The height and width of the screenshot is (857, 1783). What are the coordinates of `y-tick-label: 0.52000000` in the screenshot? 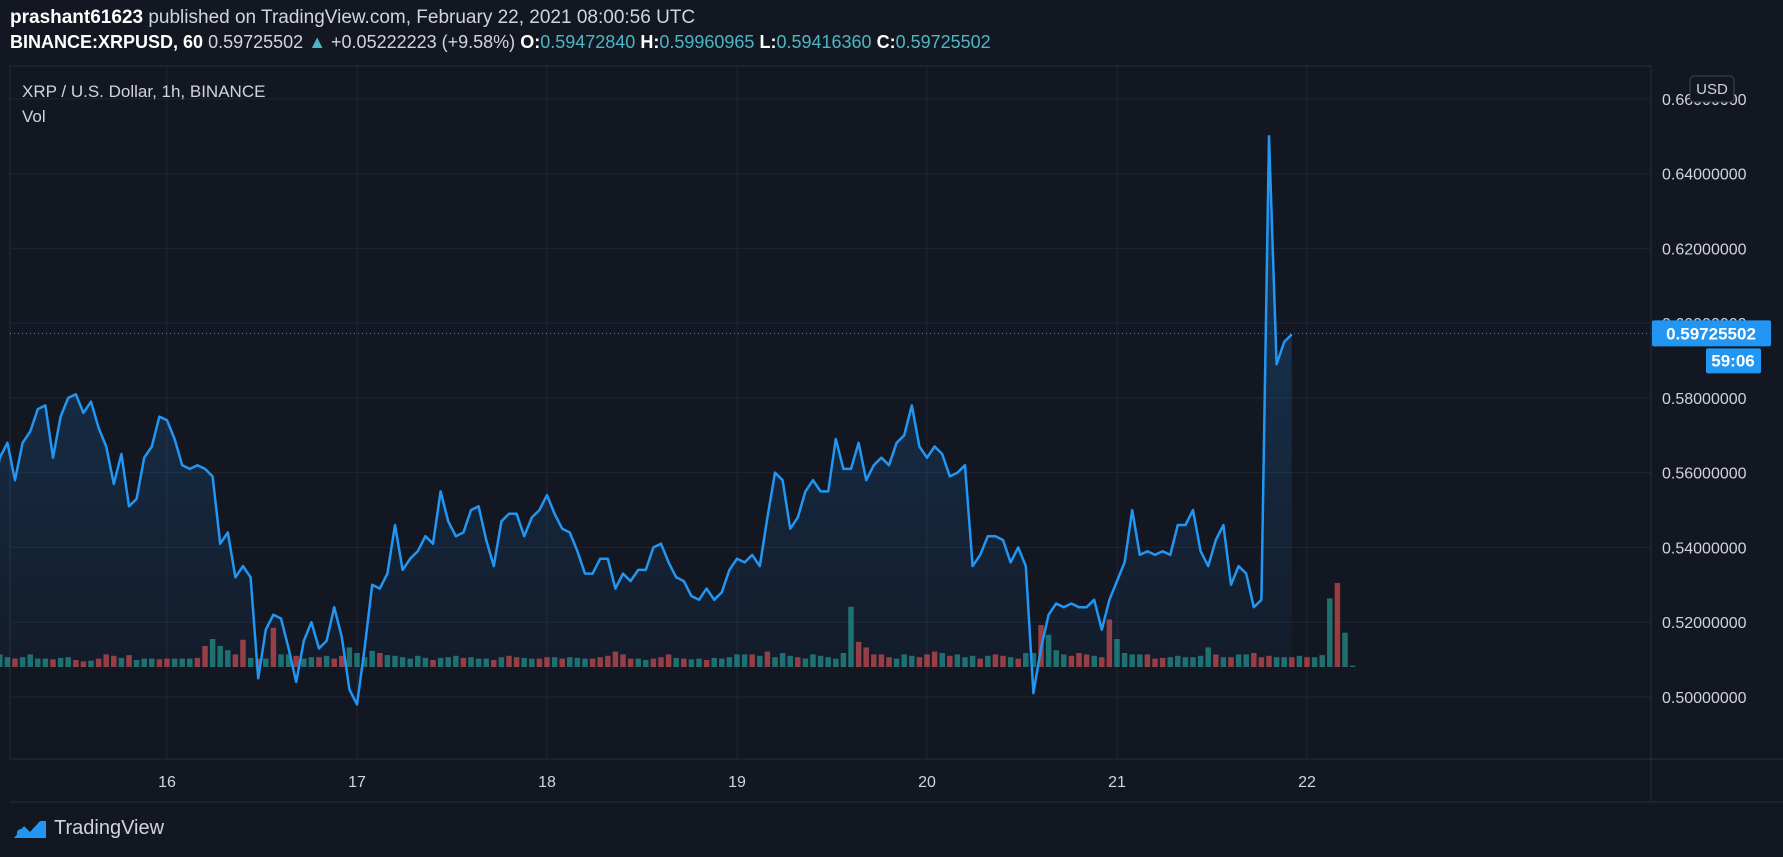 It's located at (1704, 623).